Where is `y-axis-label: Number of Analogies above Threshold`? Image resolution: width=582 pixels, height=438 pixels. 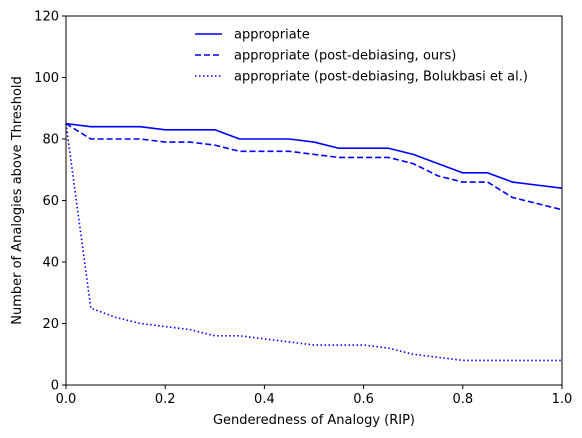
y-axis-label: Number of Analogies above Threshold is located at coordinates (17, 200).